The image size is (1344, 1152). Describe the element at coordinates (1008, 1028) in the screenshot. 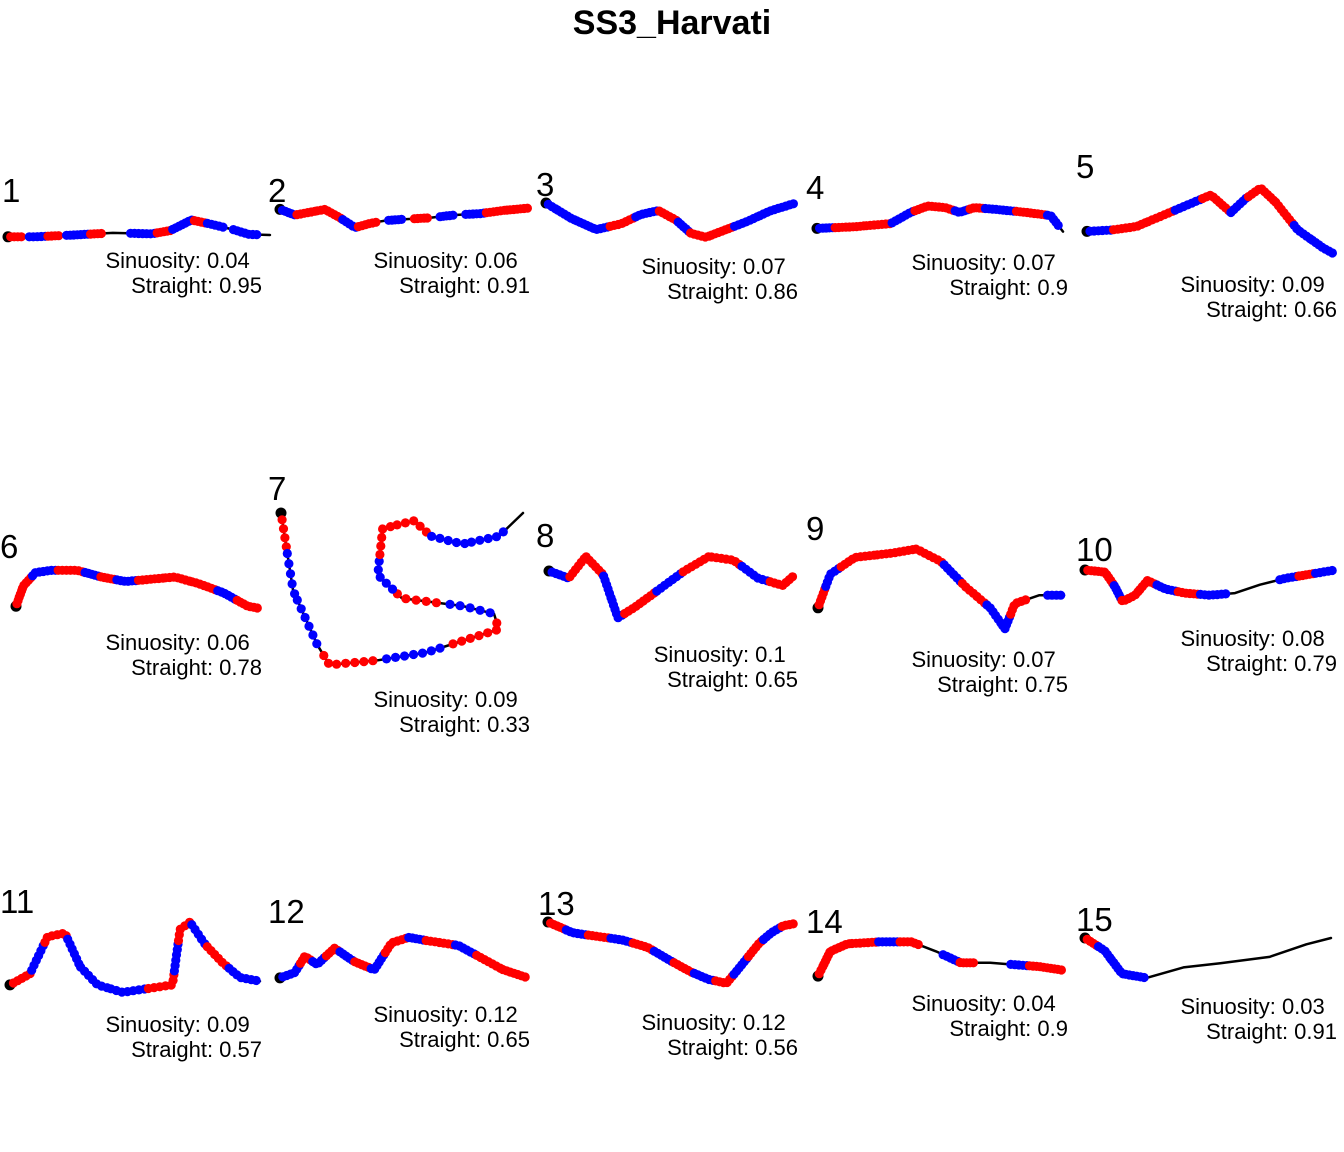

I see `straightness-label: Straight: 0.9` at that location.